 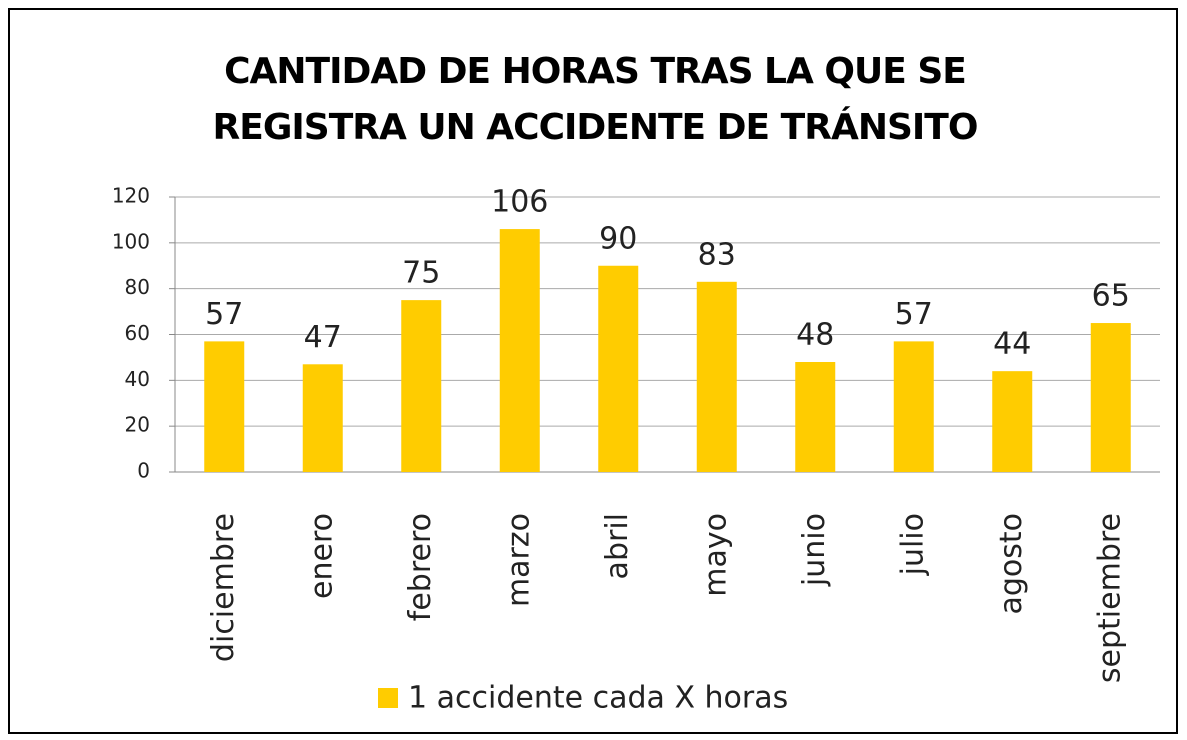 What do you see at coordinates (1012, 344) in the screenshot?
I see `data-label: 44` at bounding box center [1012, 344].